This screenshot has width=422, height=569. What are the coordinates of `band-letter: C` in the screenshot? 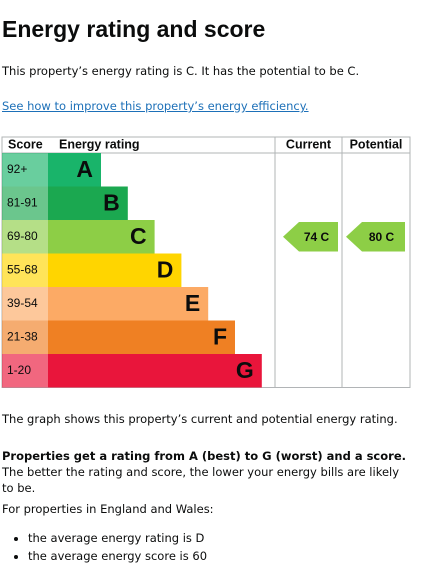 It's located at (138, 236).